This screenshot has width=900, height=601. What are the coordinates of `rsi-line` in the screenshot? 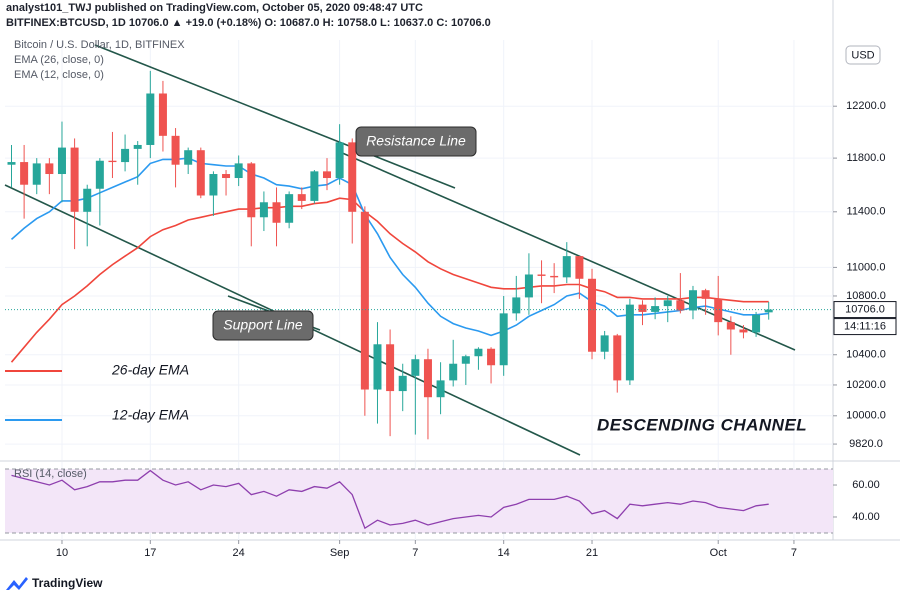 It's located at (390, 499).